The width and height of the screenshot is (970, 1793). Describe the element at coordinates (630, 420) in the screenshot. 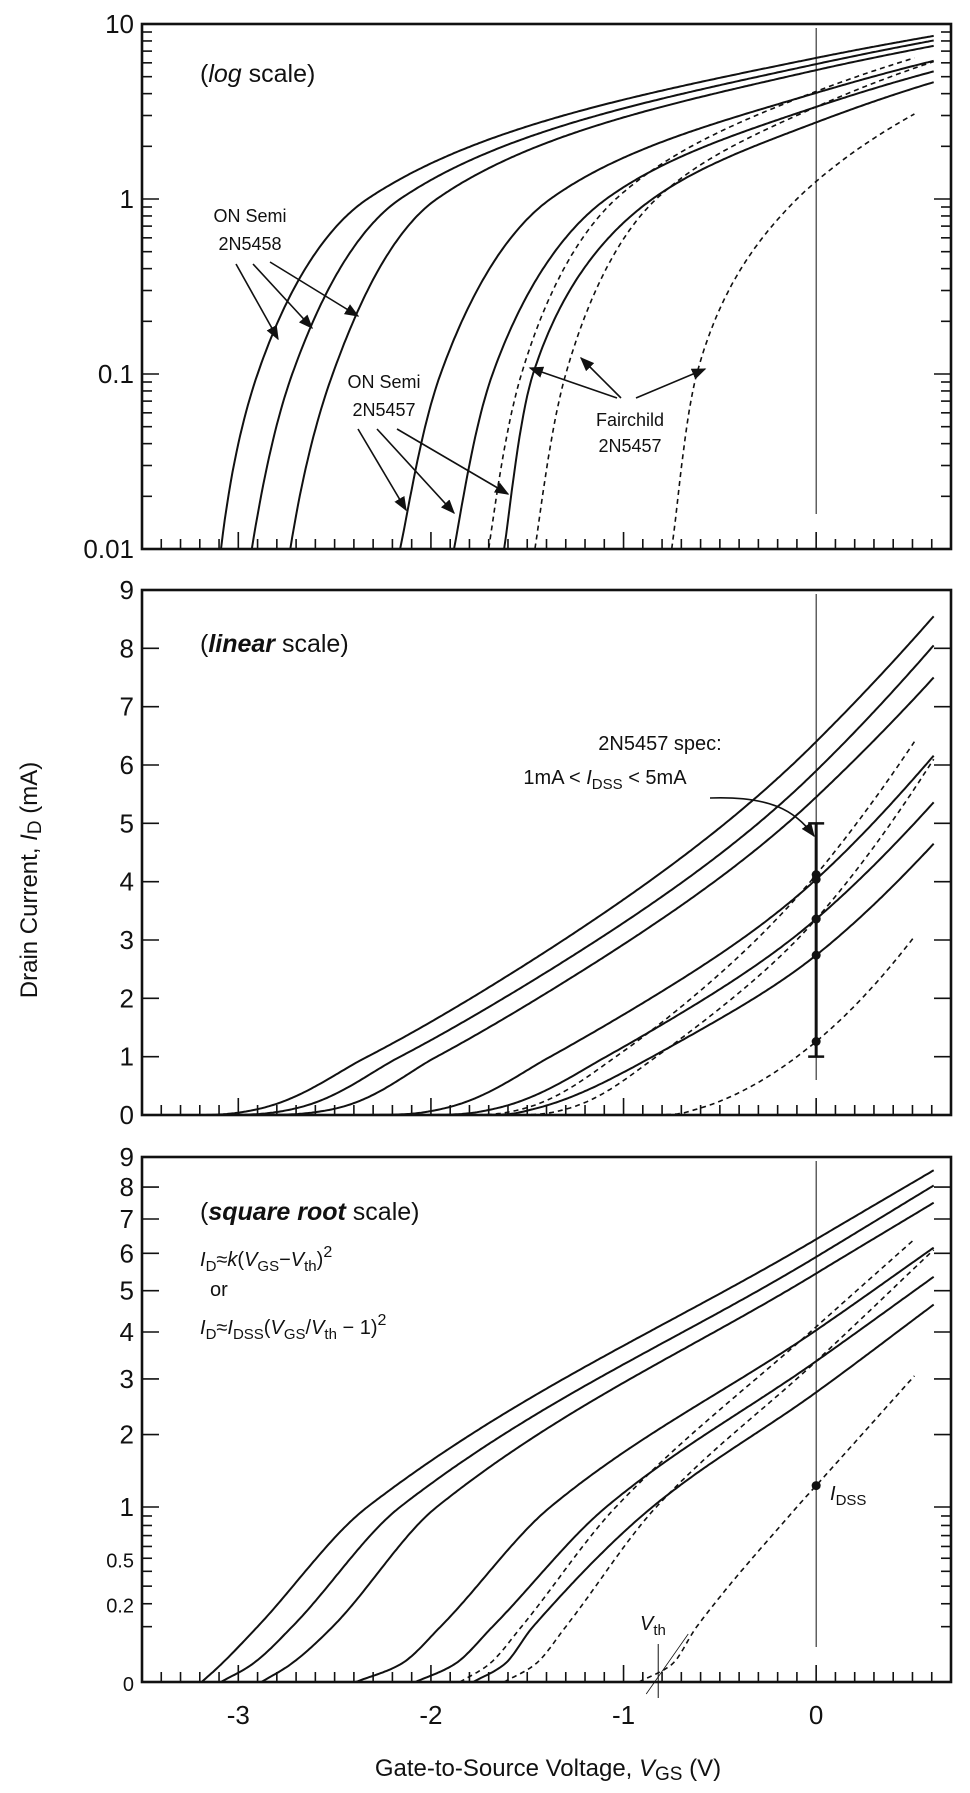

I see `annotation-fairchild-line1: Fairchild` at that location.